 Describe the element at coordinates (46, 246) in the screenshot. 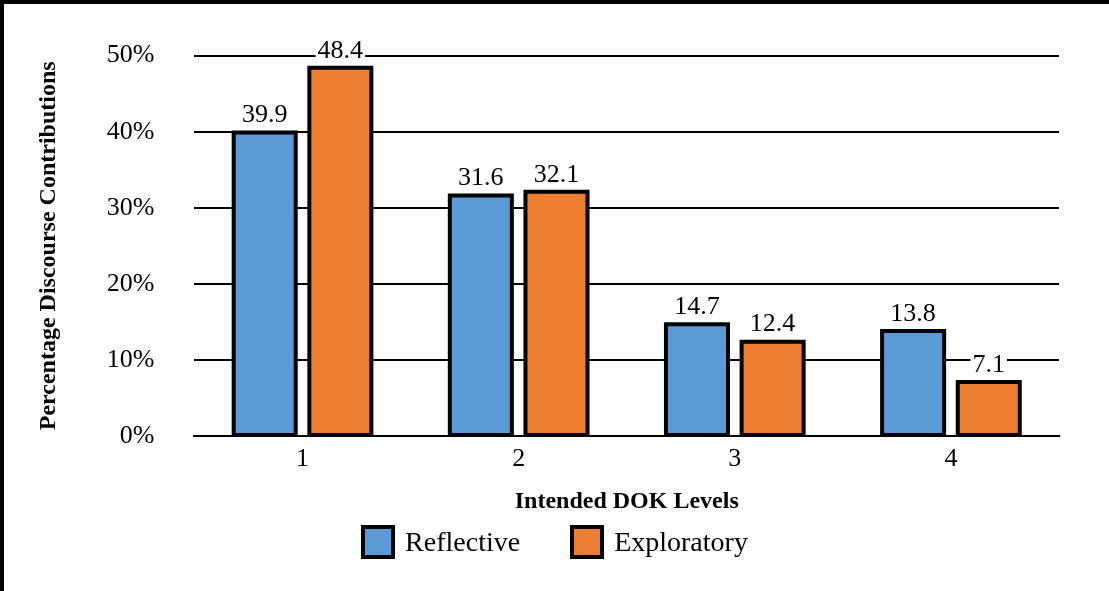

I see `y-axis-title: Percentage Discourse Contributions` at that location.